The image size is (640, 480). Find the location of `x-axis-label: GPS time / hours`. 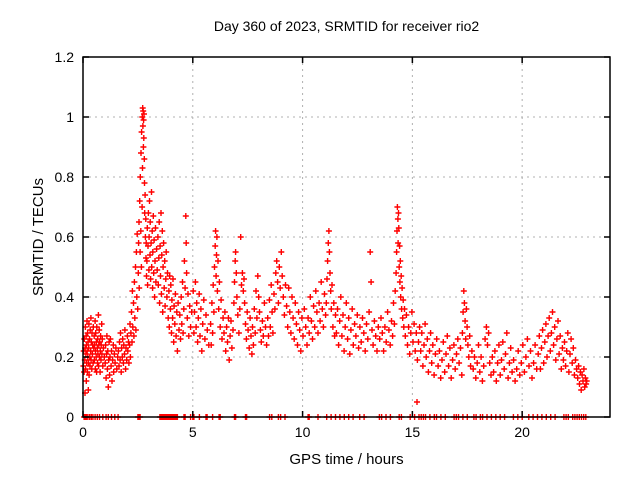

x-axis-label: GPS time / hours is located at coordinates (346, 459).